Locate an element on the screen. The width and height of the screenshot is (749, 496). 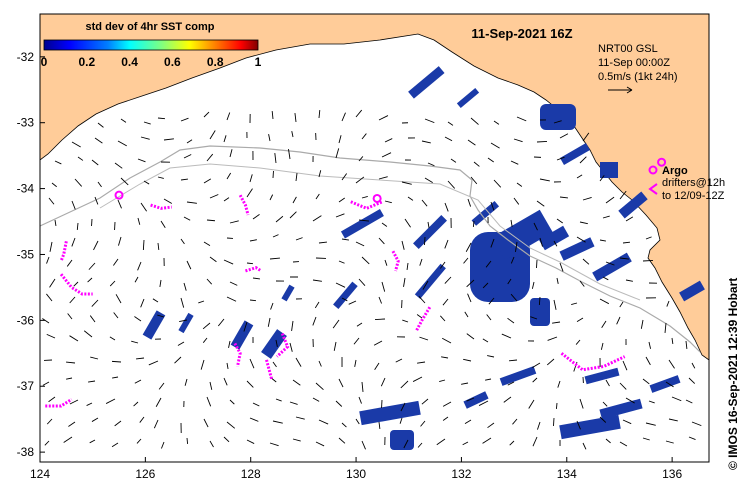
lat-tick-label: -34 is located at coordinates (26, 189).